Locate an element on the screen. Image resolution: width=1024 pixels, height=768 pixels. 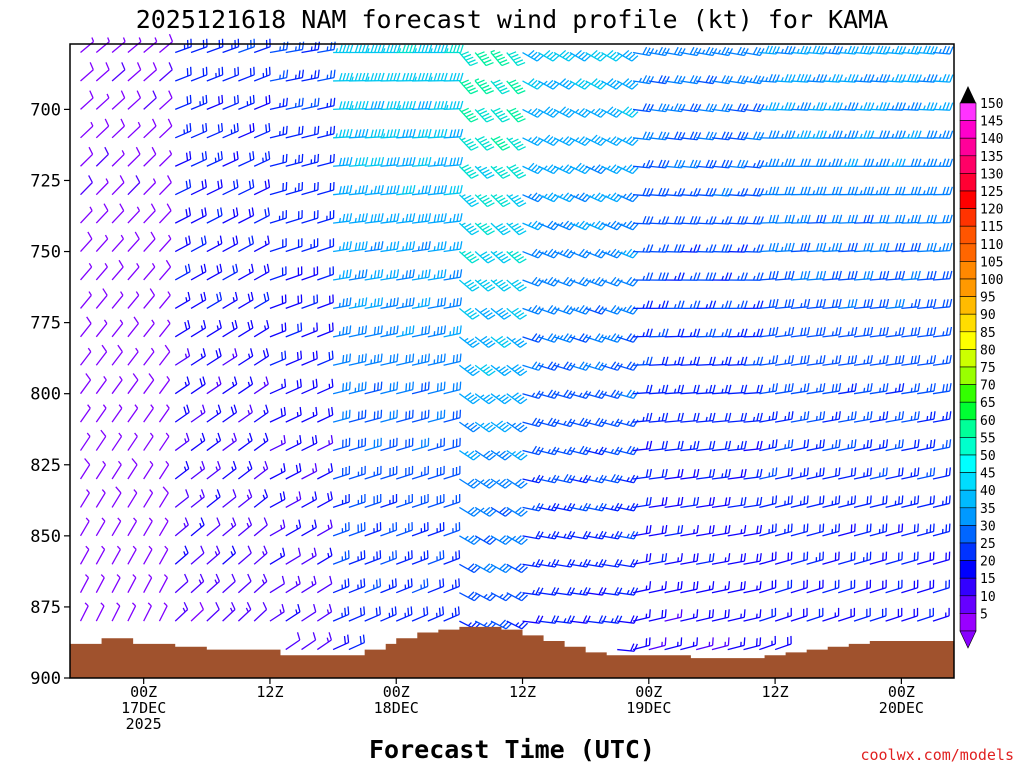
x-tick-label: 18DEC is located at coordinates (396, 708).